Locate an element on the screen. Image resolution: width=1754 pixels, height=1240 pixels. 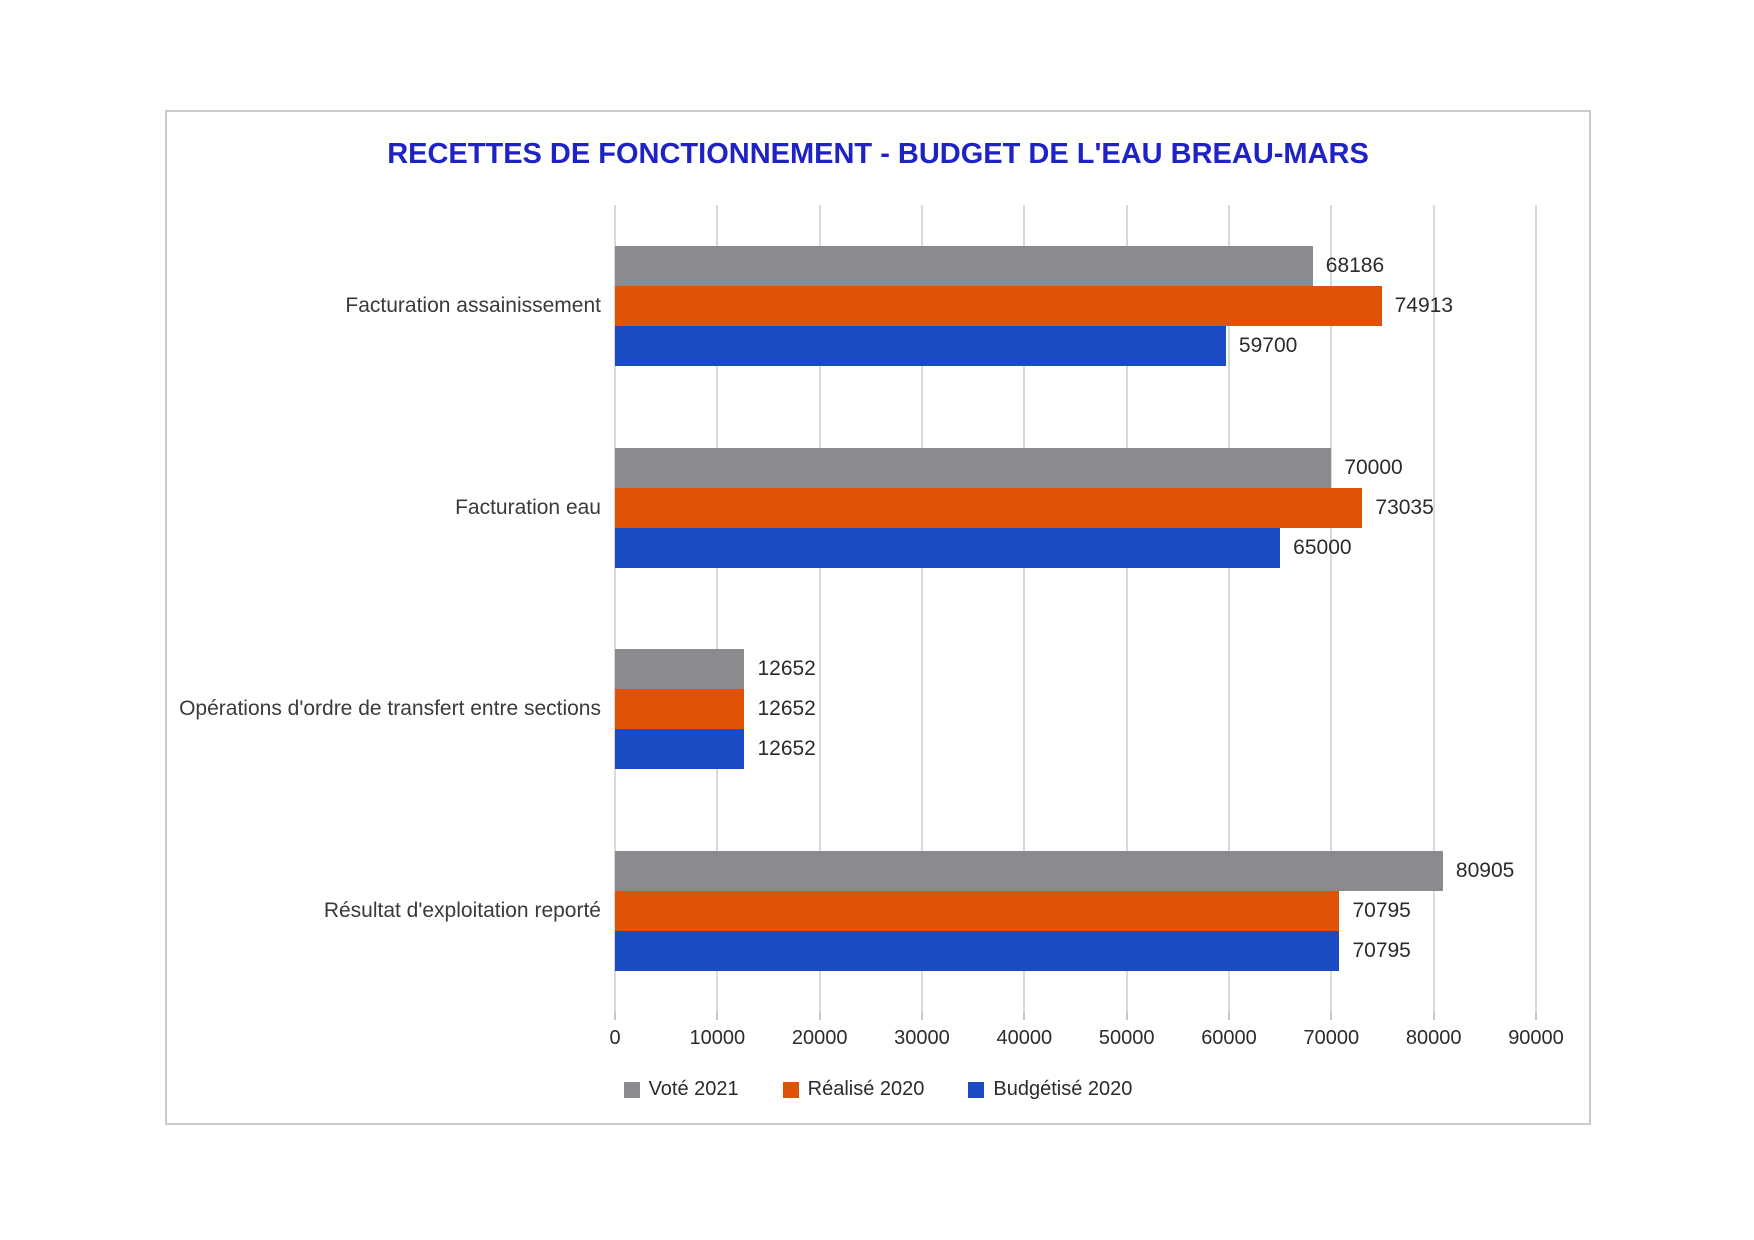
bar-group-facturation-eau: 70000 73035 65000 is located at coordinates (1075, 508).